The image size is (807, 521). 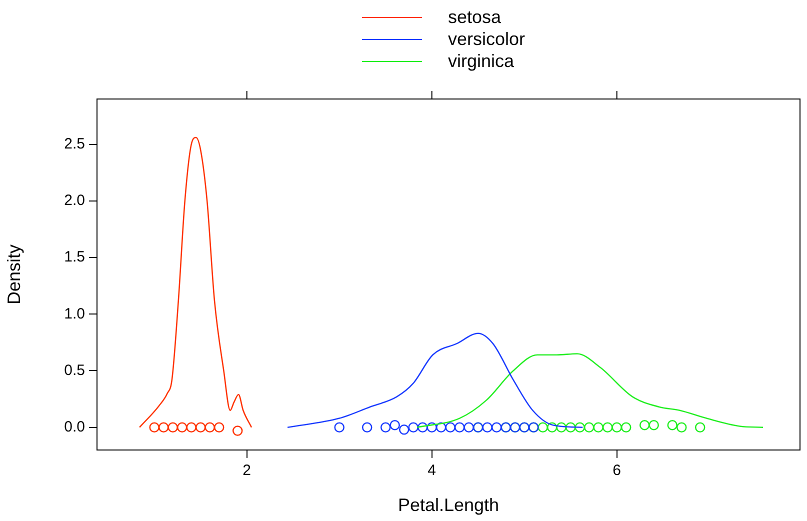 What do you see at coordinates (14, 274) in the screenshot?
I see `y-axis-title: Density` at bounding box center [14, 274].